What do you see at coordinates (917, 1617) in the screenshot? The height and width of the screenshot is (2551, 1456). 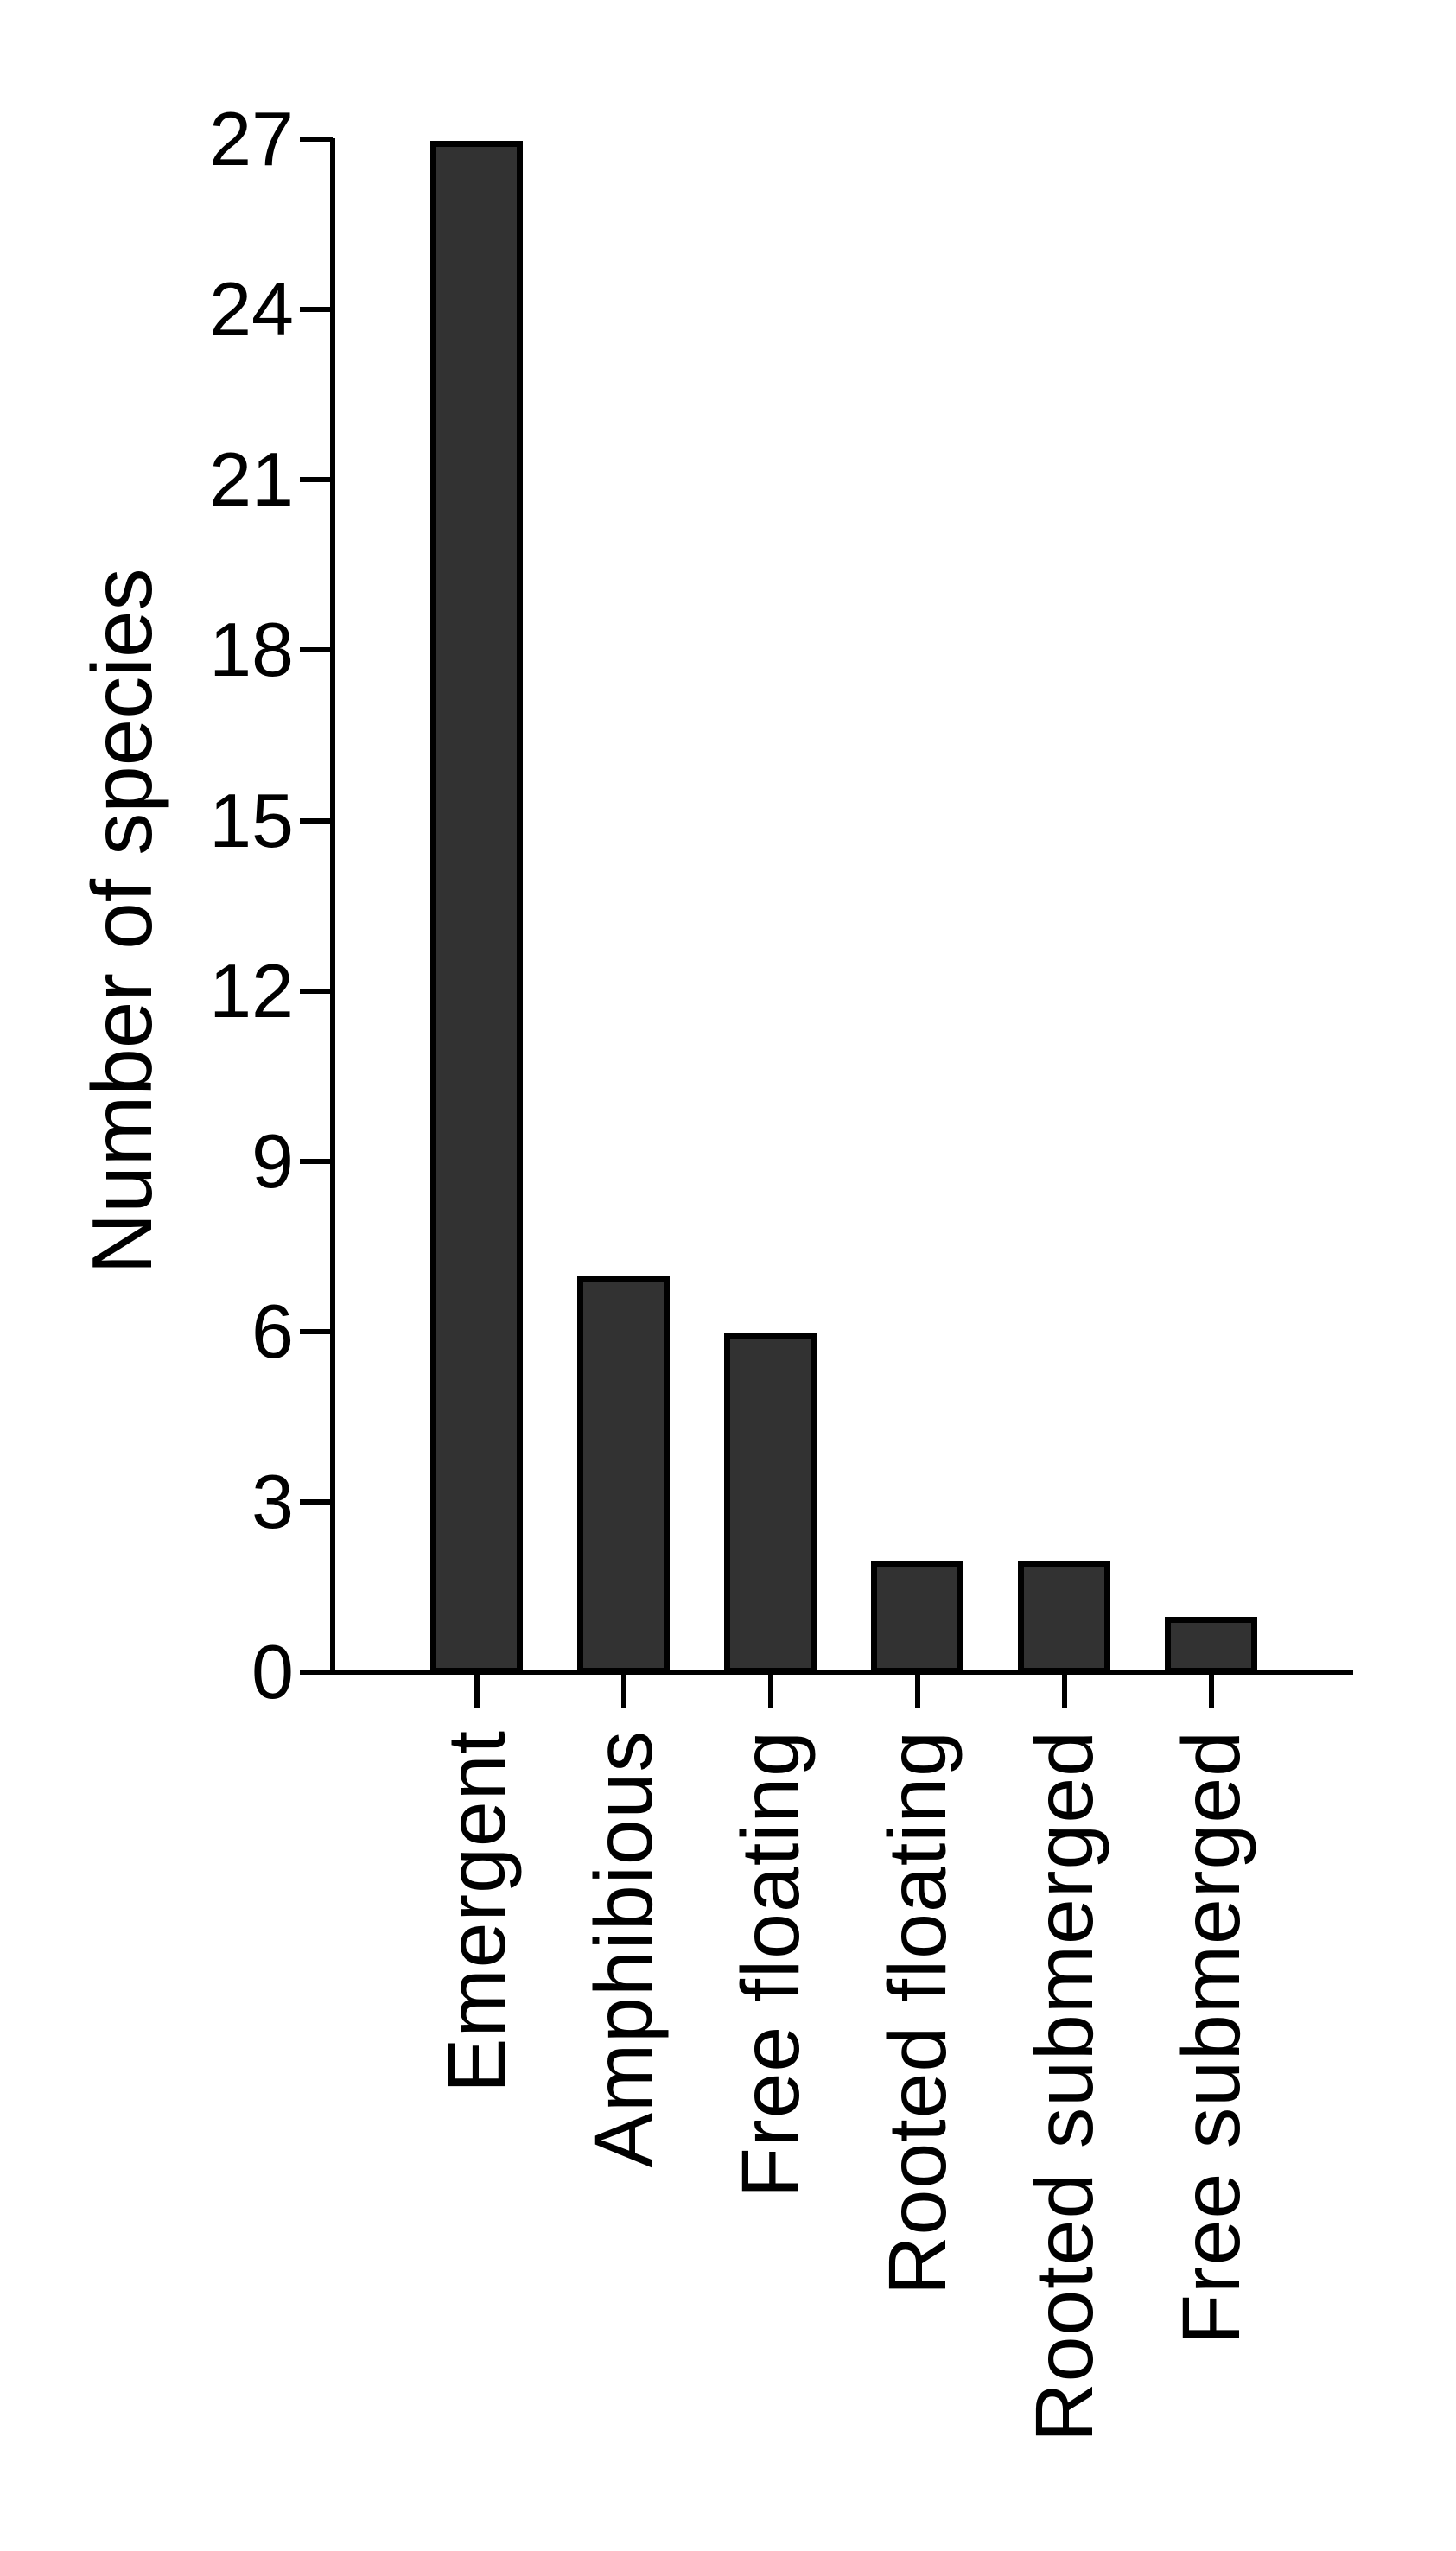 I see `bar-rooted-floating` at bounding box center [917, 1617].